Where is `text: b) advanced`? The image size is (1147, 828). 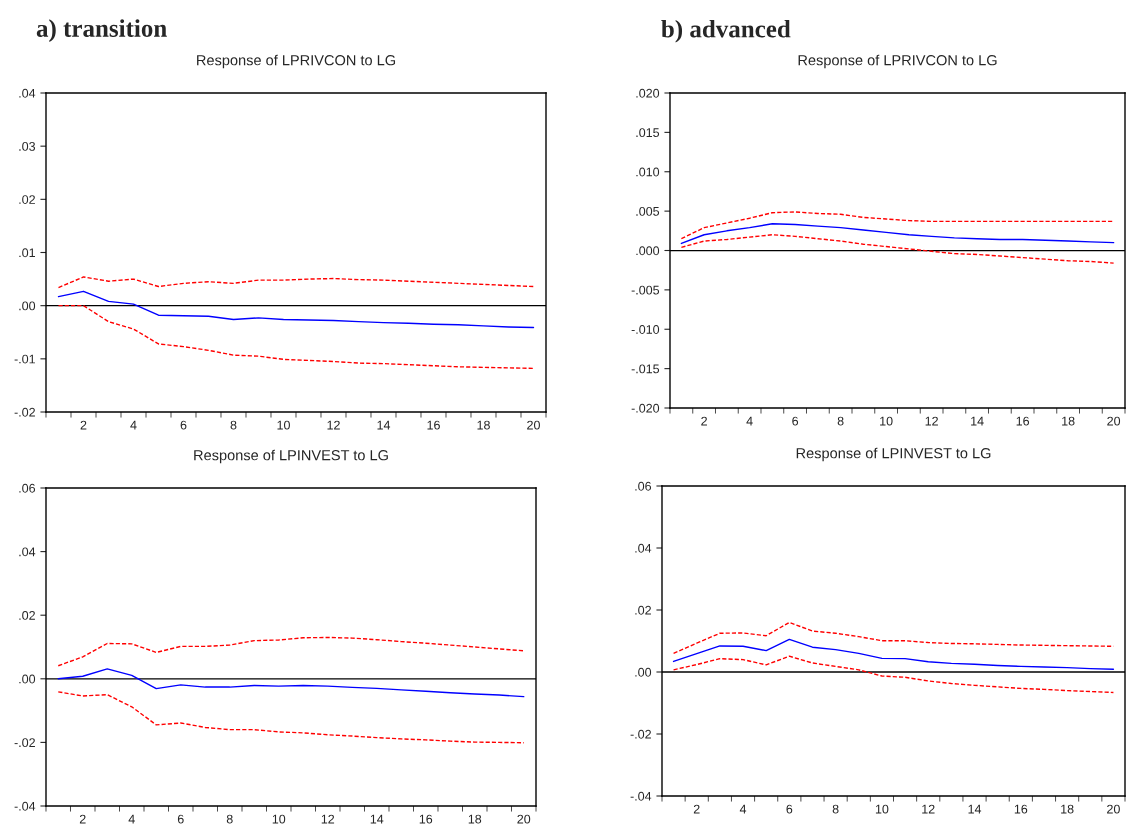
text: b) advanced is located at coordinates (726, 31).